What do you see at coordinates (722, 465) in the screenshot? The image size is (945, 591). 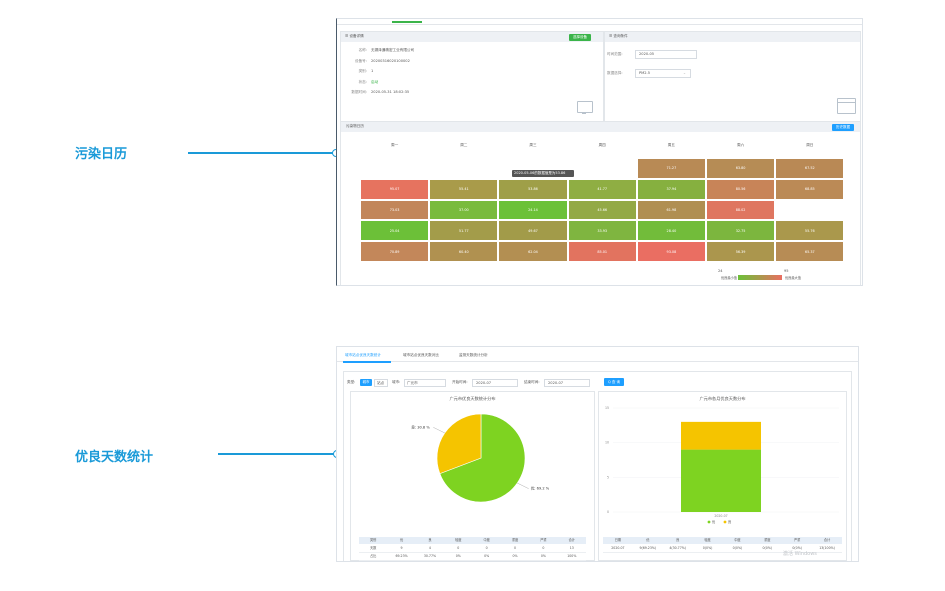 I see `bar-chart: 0 5 10 15 2020-07优 良` at bounding box center [722, 465].